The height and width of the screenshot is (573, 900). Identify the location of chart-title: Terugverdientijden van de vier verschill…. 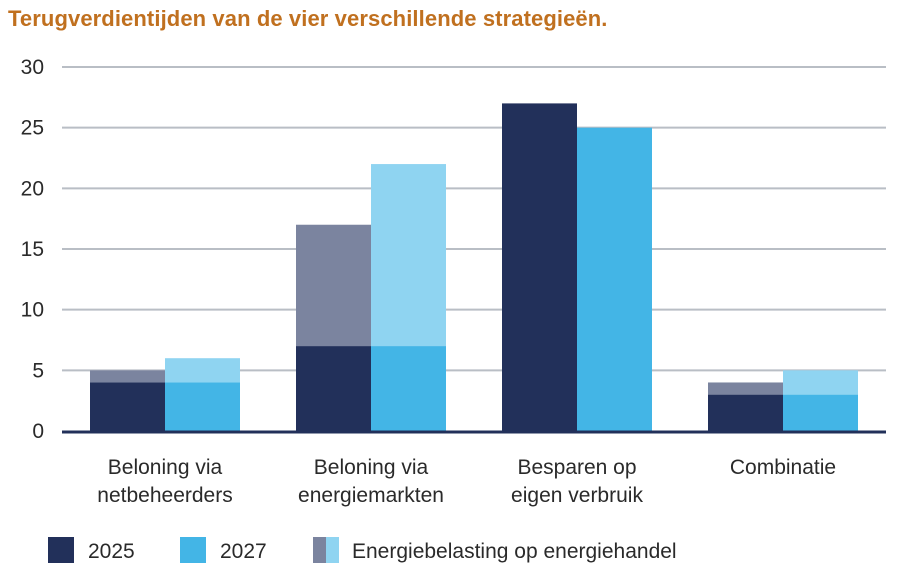
(308, 18).